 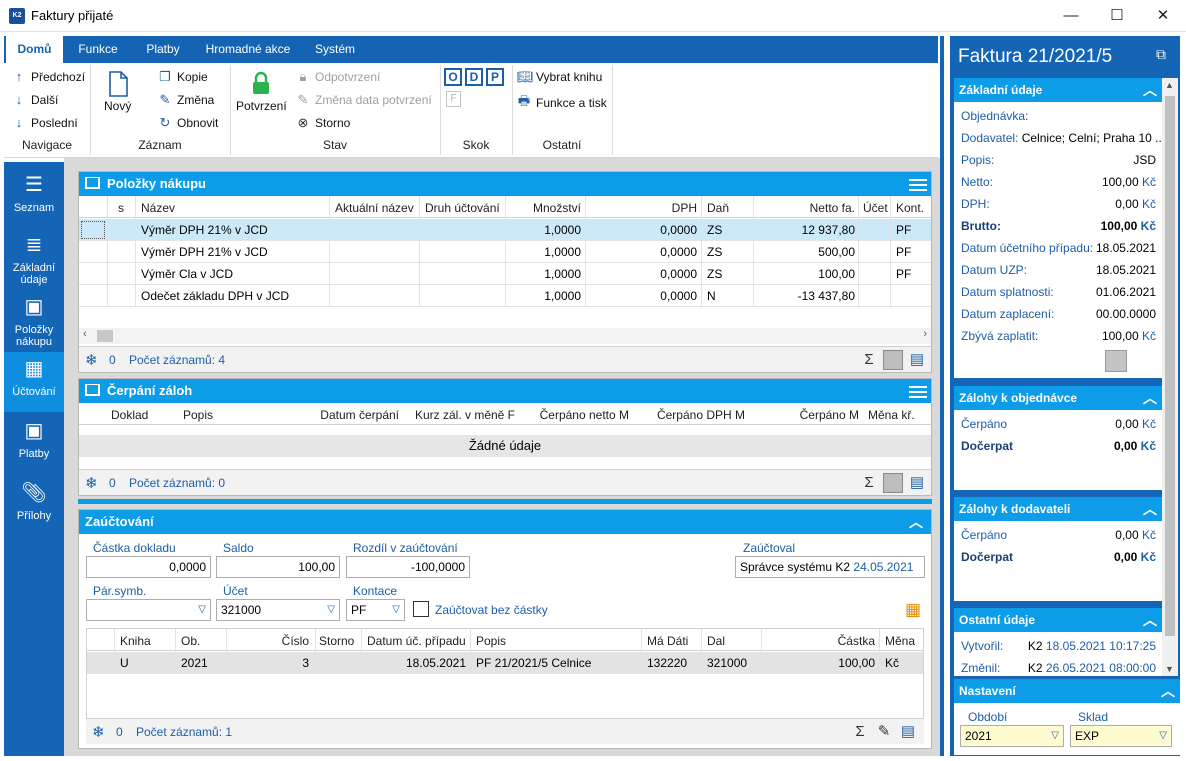 I want to click on tab-payments: Platby, so click(x=163, y=49).